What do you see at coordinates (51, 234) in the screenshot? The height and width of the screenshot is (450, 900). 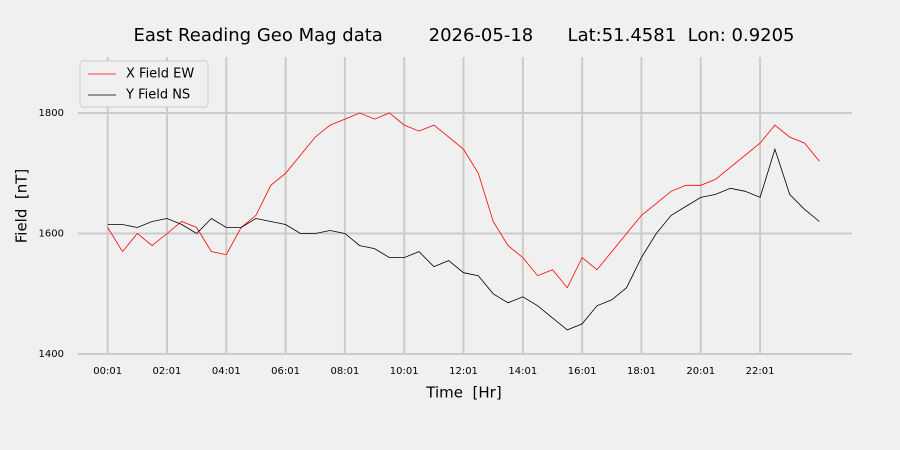 I see `y-tick-label: 1600` at bounding box center [51, 234].